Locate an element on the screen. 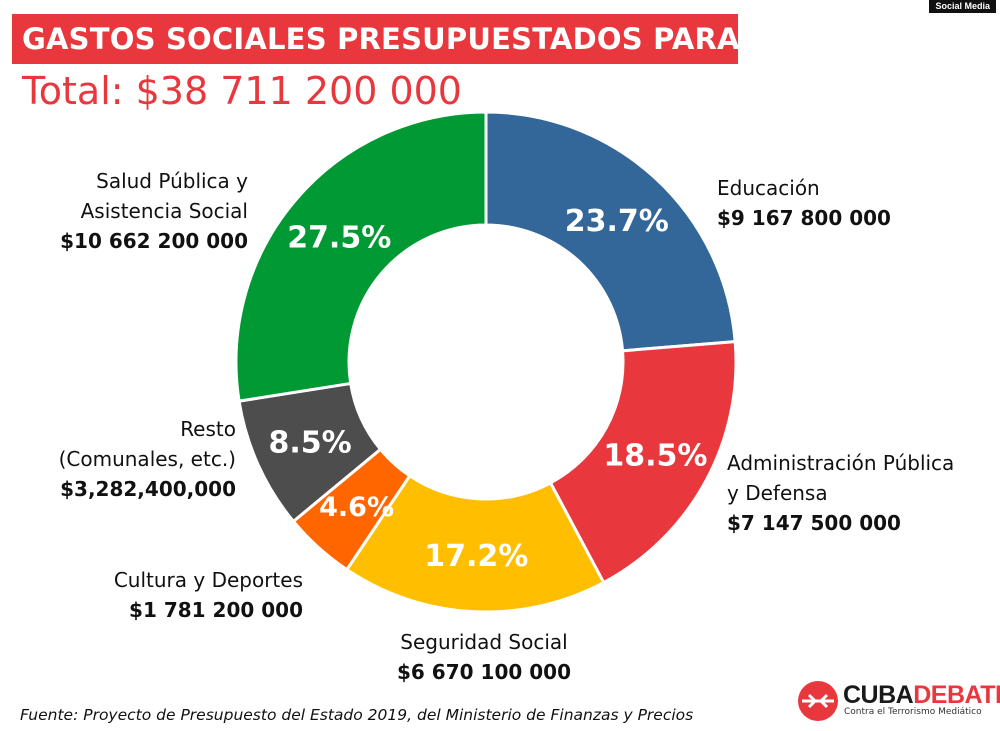  slice-amount: $7 147 500 000 is located at coordinates (814, 523).